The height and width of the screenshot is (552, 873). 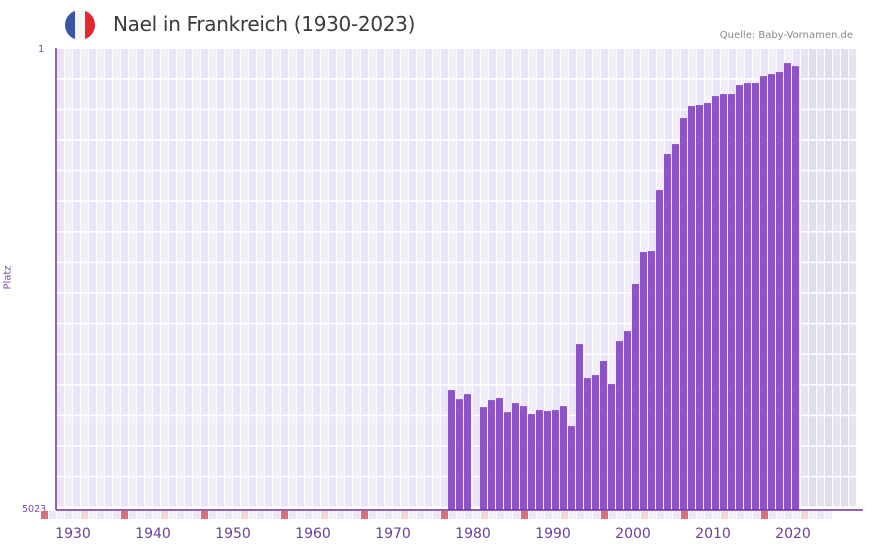 What do you see at coordinates (34, 509) in the screenshot?
I see `y-tick-bottom: 5023` at bounding box center [34, 509].